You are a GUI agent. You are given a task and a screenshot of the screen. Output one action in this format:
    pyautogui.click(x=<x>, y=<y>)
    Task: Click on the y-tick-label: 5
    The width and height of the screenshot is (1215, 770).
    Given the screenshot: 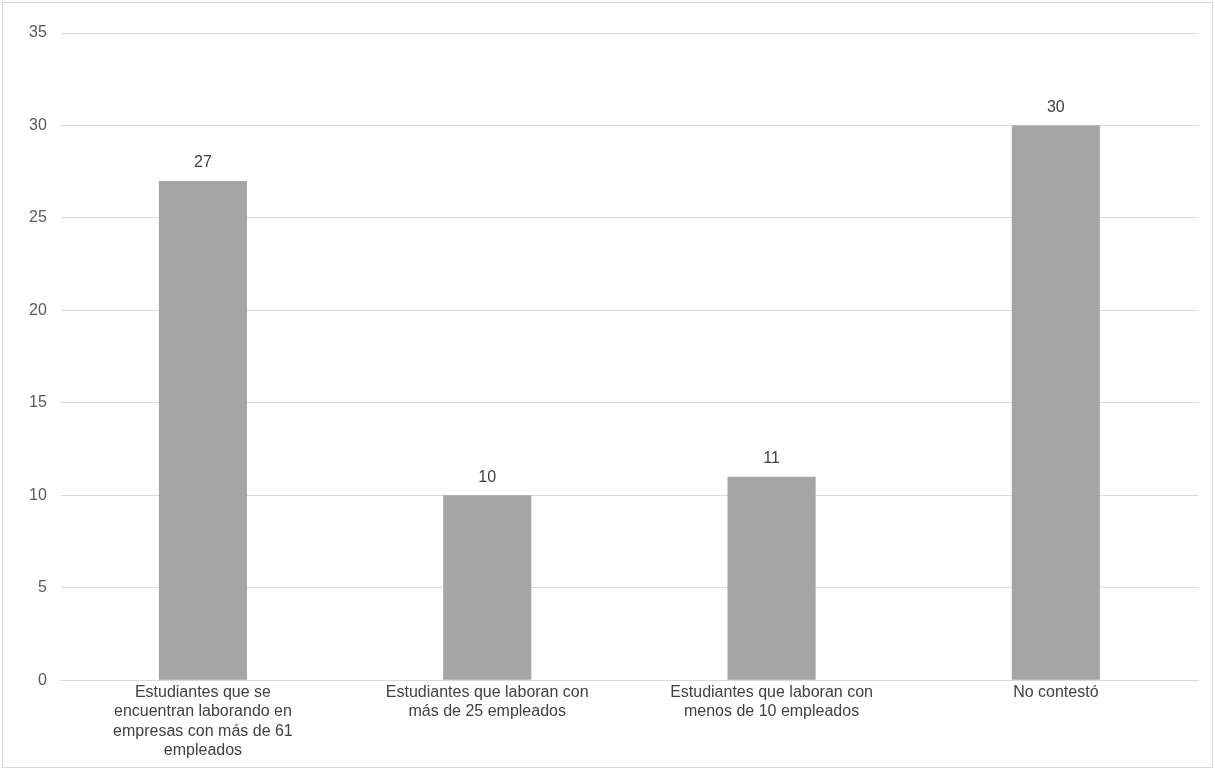 What is the action you would take?
    pyautogui.click(x=42, y=587)
    